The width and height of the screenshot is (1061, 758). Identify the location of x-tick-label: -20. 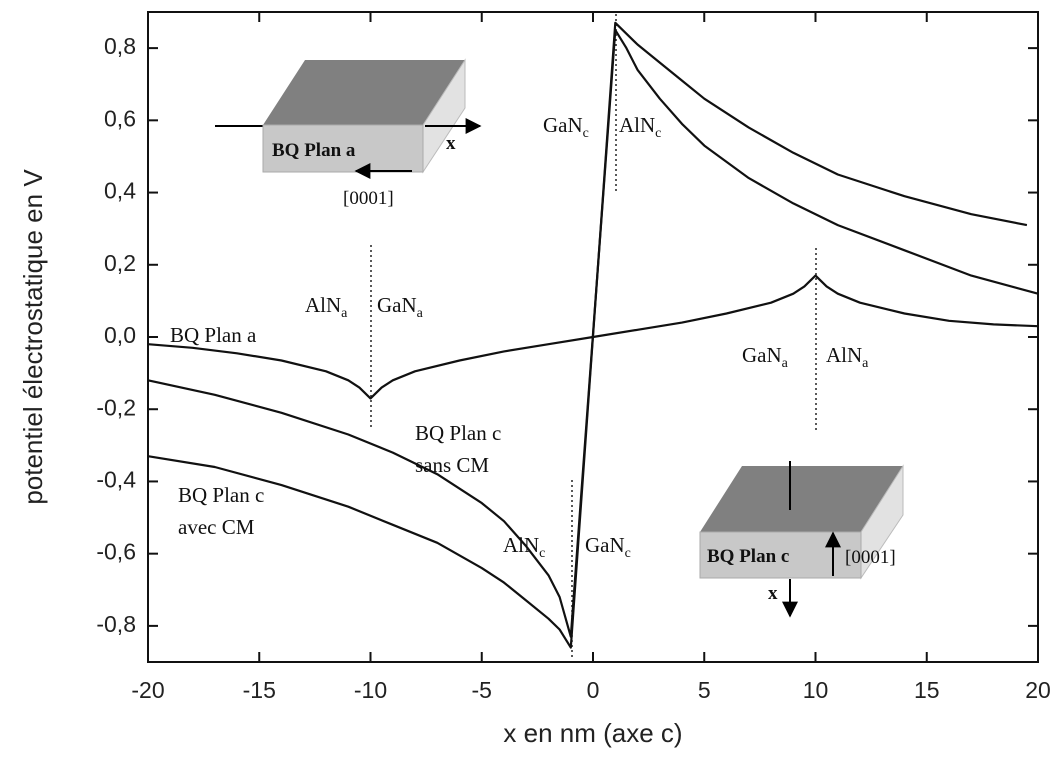
(147, 690).